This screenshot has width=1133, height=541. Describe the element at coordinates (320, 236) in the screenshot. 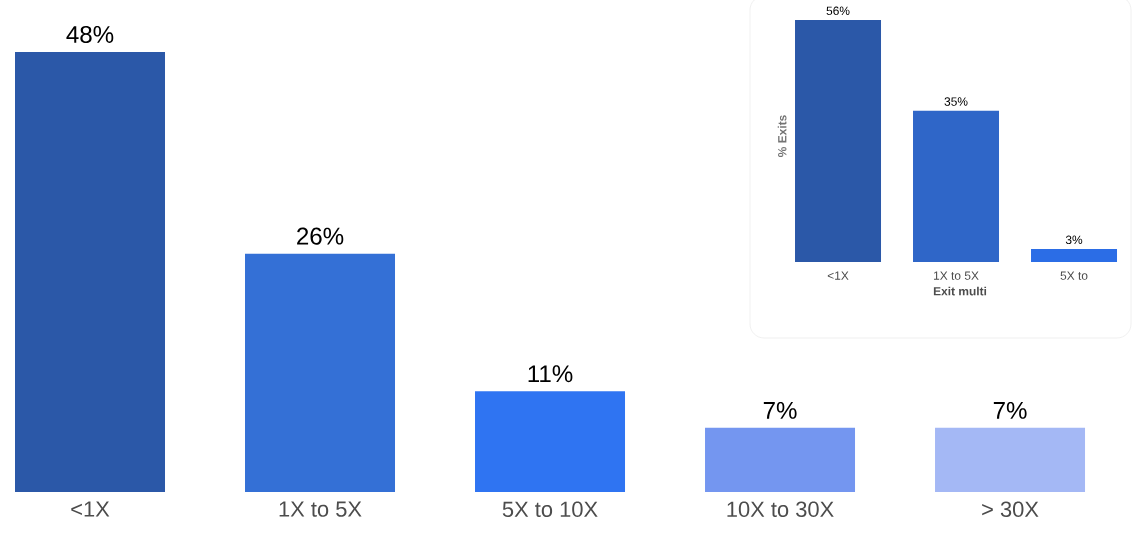

I see `data-label: 26%` at that location.